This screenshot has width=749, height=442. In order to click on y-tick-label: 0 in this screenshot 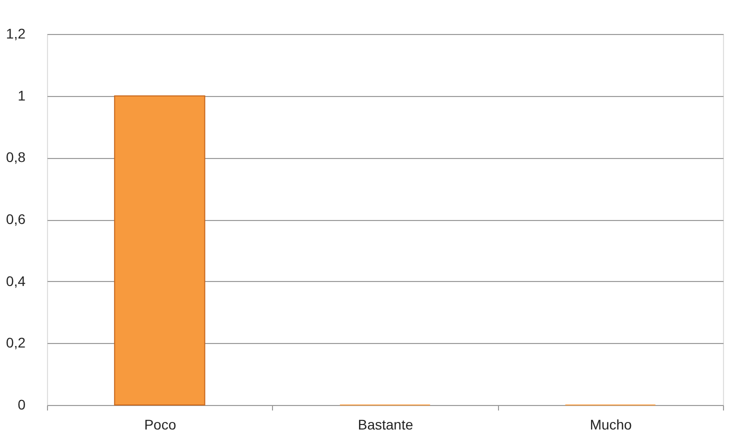, I will do `click(22, 404)`.